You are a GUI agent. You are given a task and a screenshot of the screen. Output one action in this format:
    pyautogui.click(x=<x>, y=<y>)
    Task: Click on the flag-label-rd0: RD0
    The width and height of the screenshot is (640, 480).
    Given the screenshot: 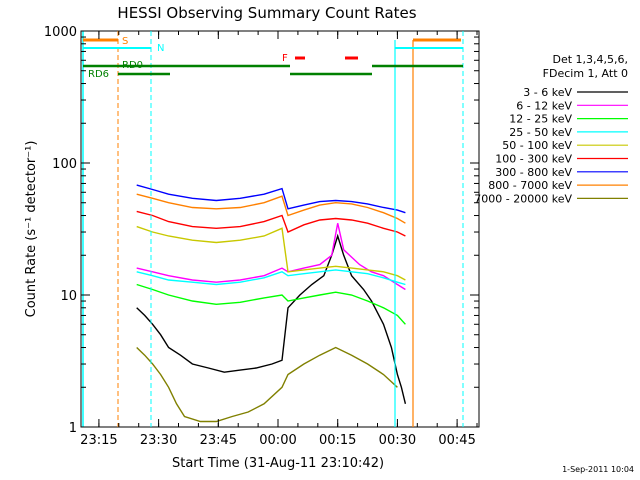 What is the action you would take?
    pyautogui.click(x=132, y=65)
    